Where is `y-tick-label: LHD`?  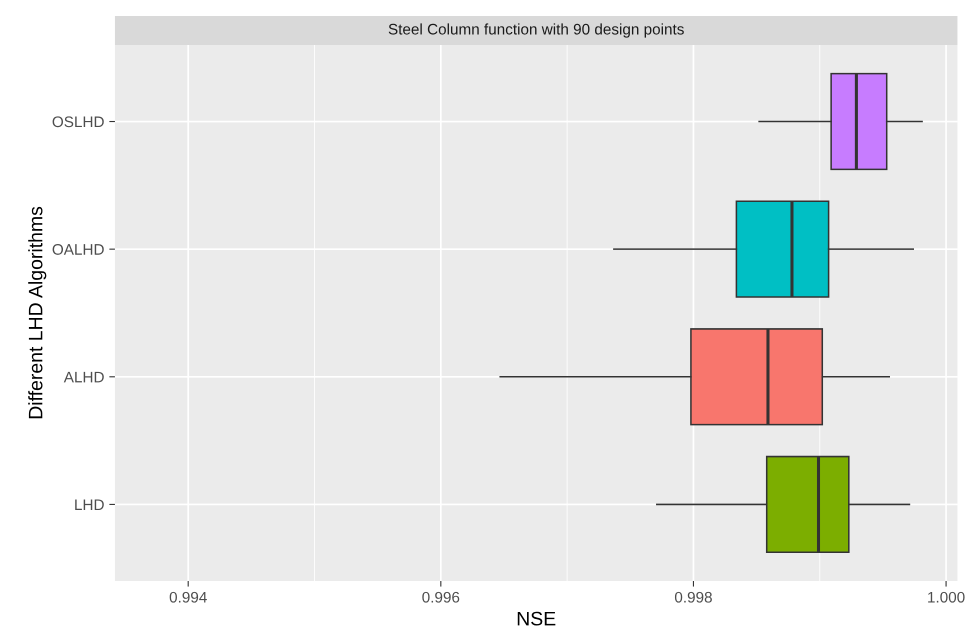 y-tick-label: LHD is located at coordinates (89, 504).